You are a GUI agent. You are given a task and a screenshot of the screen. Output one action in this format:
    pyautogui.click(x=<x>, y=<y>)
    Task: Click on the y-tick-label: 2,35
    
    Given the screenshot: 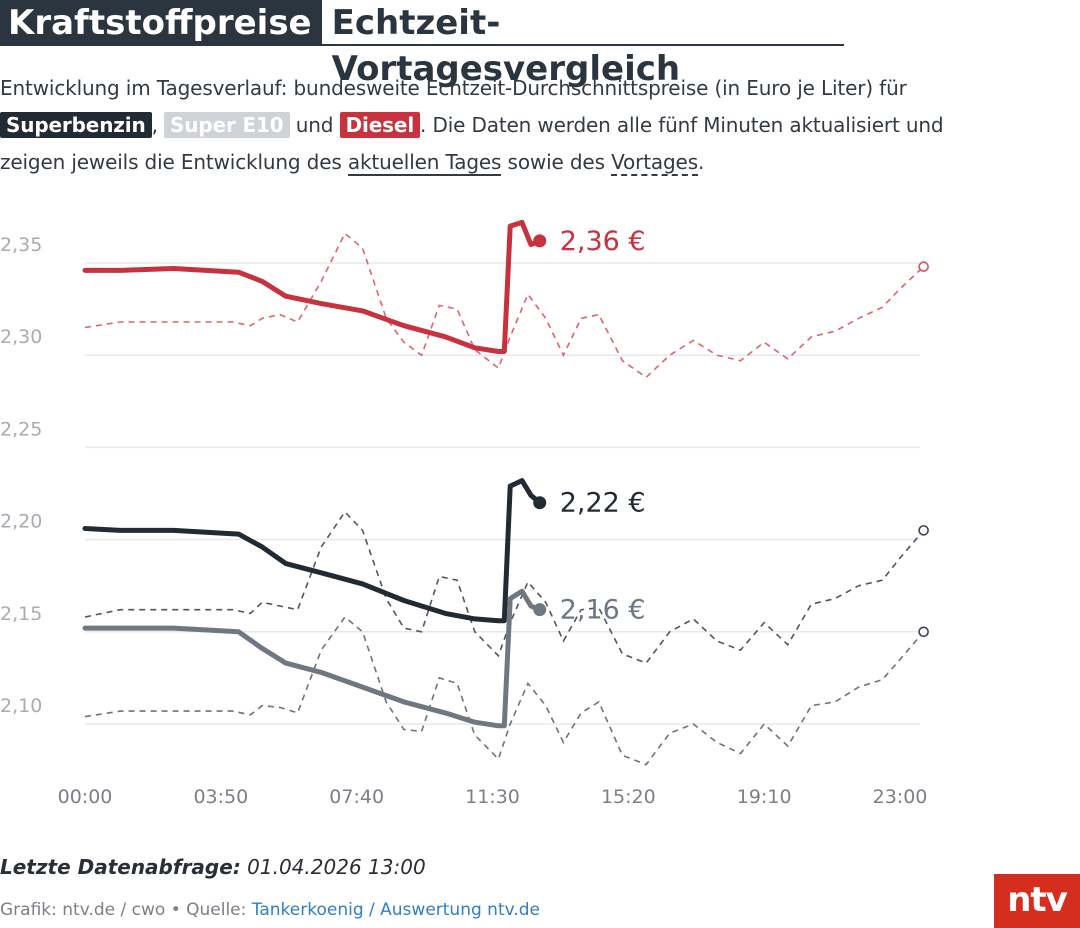 What is the action you would take?
    pyautogui.click(x=21, y=245)
    